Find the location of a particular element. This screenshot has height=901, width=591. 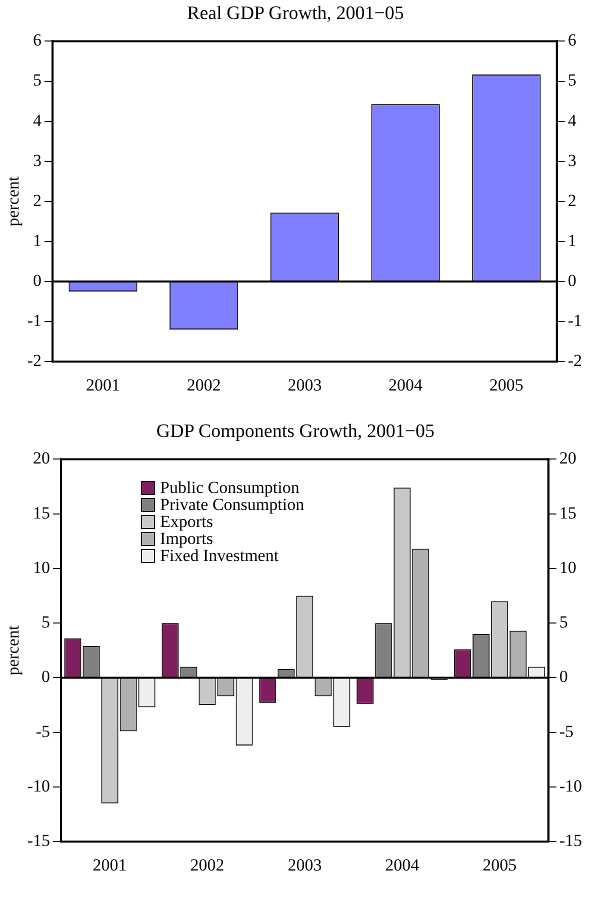

y2-tick-label: -1 is located at coordinates (575, 320).